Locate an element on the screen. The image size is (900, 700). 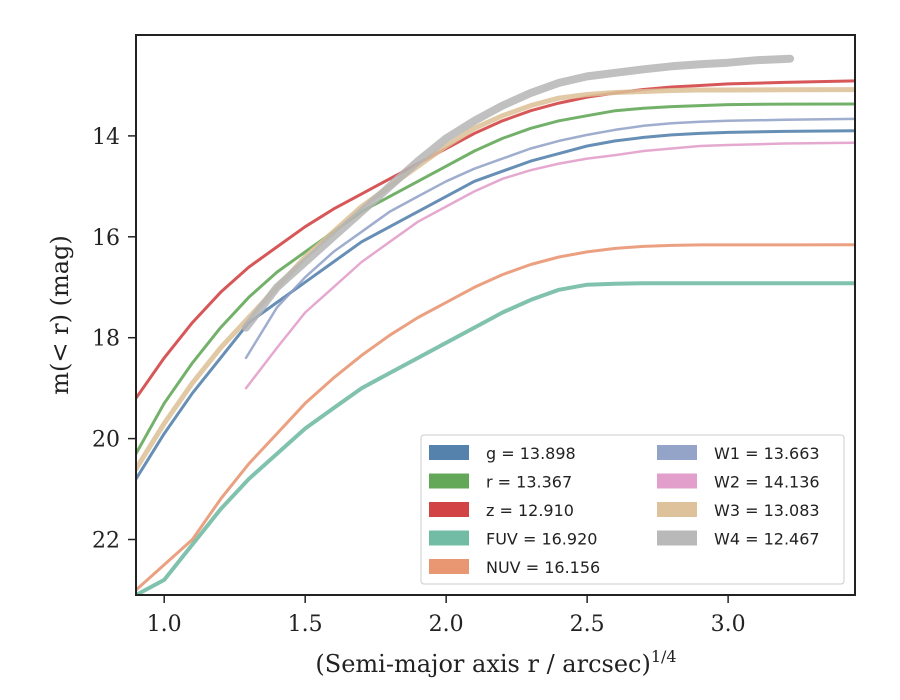
legend-swatch-nuv is located at coordinates (449, 566).